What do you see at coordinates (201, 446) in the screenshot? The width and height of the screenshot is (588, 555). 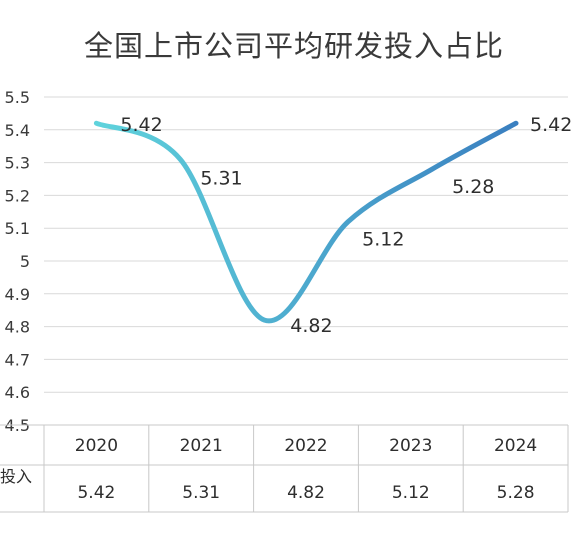 I see `x-category-label: 2021` at bounding box center [201, 446].